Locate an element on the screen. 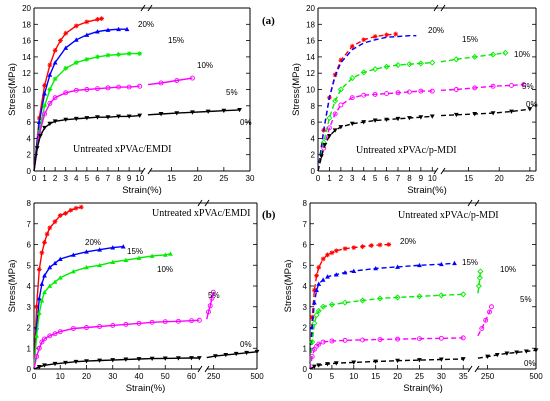  x-tick-label: 1 is located at coordinates (44, 178).